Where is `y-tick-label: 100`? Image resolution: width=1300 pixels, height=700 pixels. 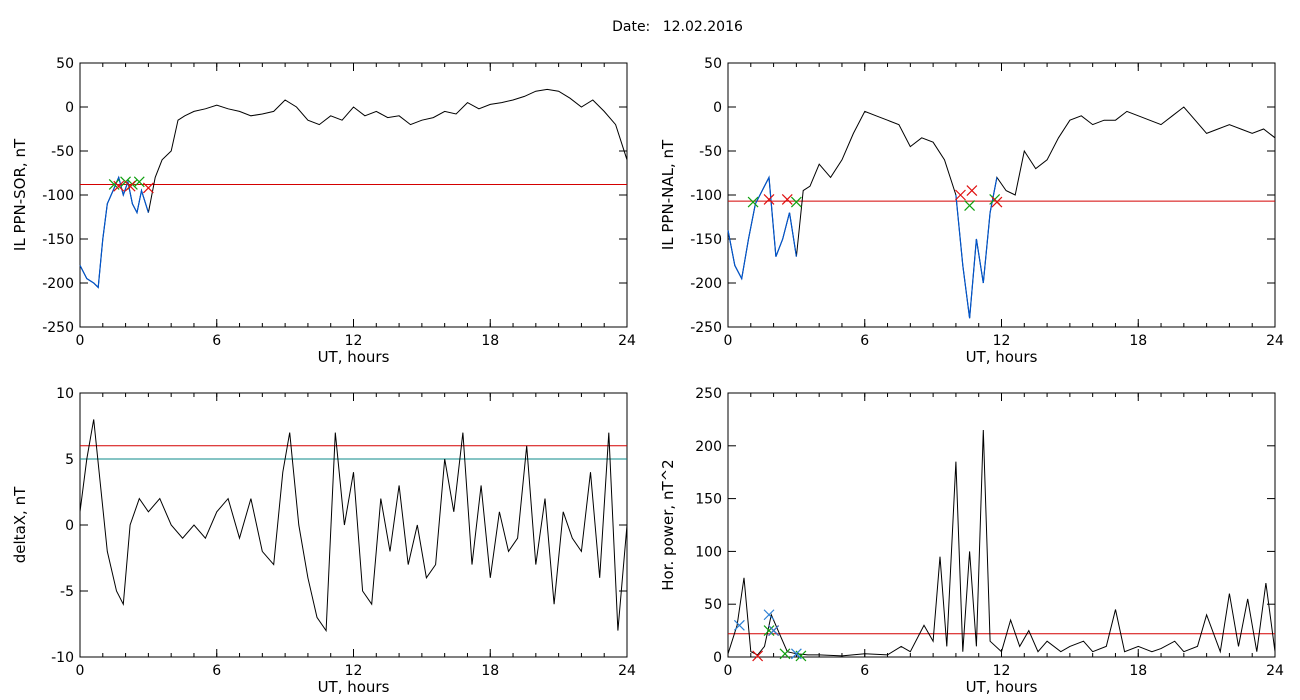
y-tick-label: 100 is located at coordinates (708, 552).